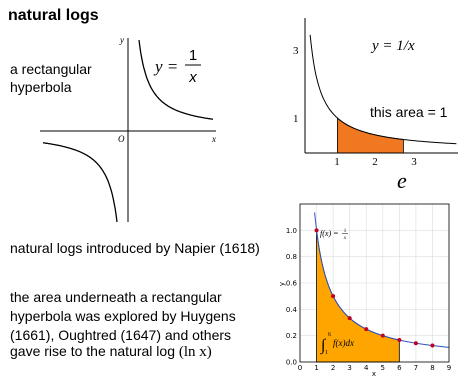 Image resolution: width=474 pixels, height=385 pixels. I want to click on x-tick-label: 9, so click(449, 368).